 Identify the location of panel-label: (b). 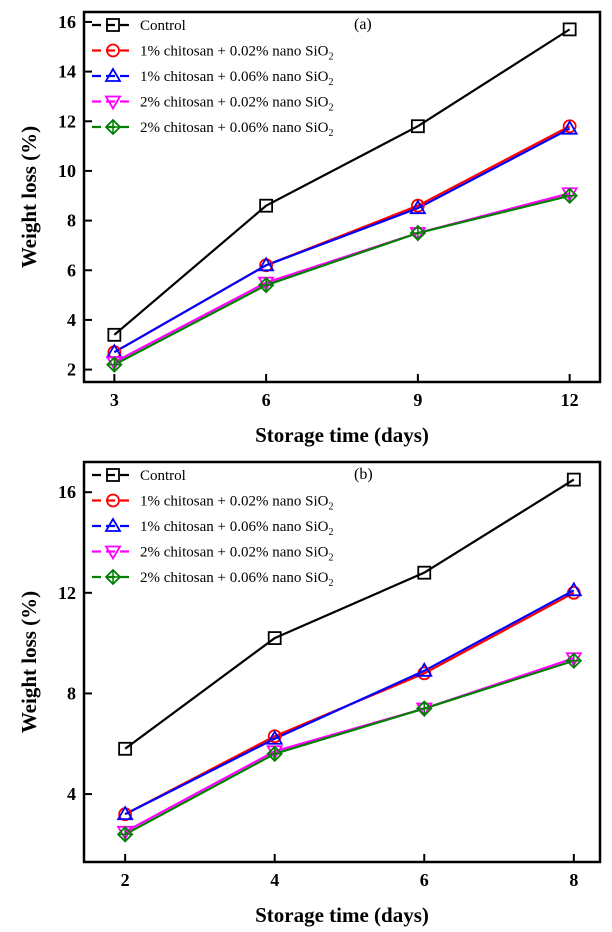
(363, 474).